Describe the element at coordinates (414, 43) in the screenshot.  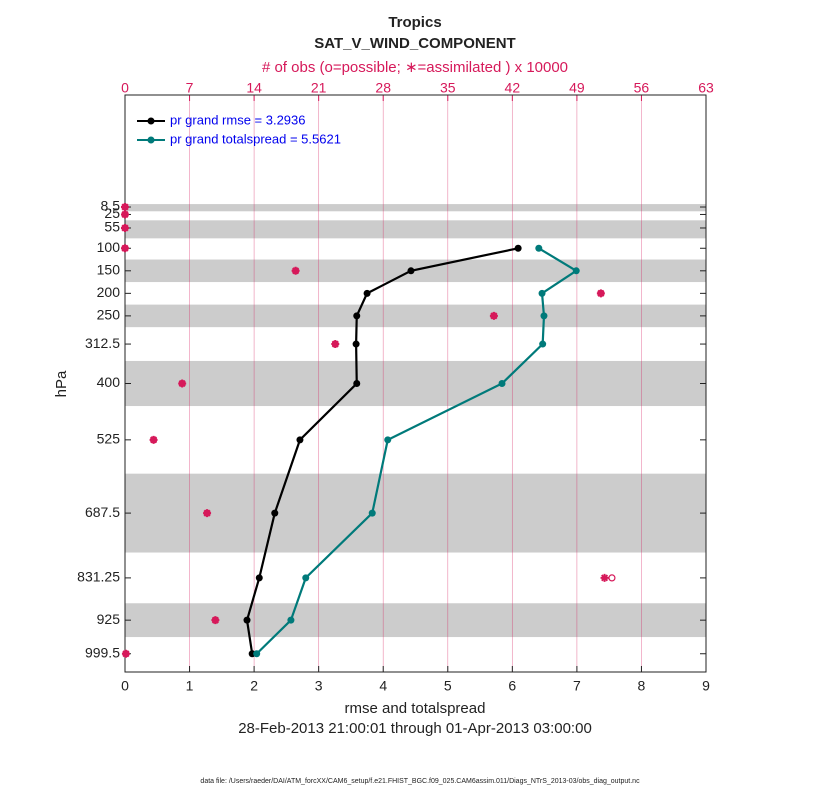
I see `chart-subtitle: SAT_V_WIND_COMPONENT` at that location.